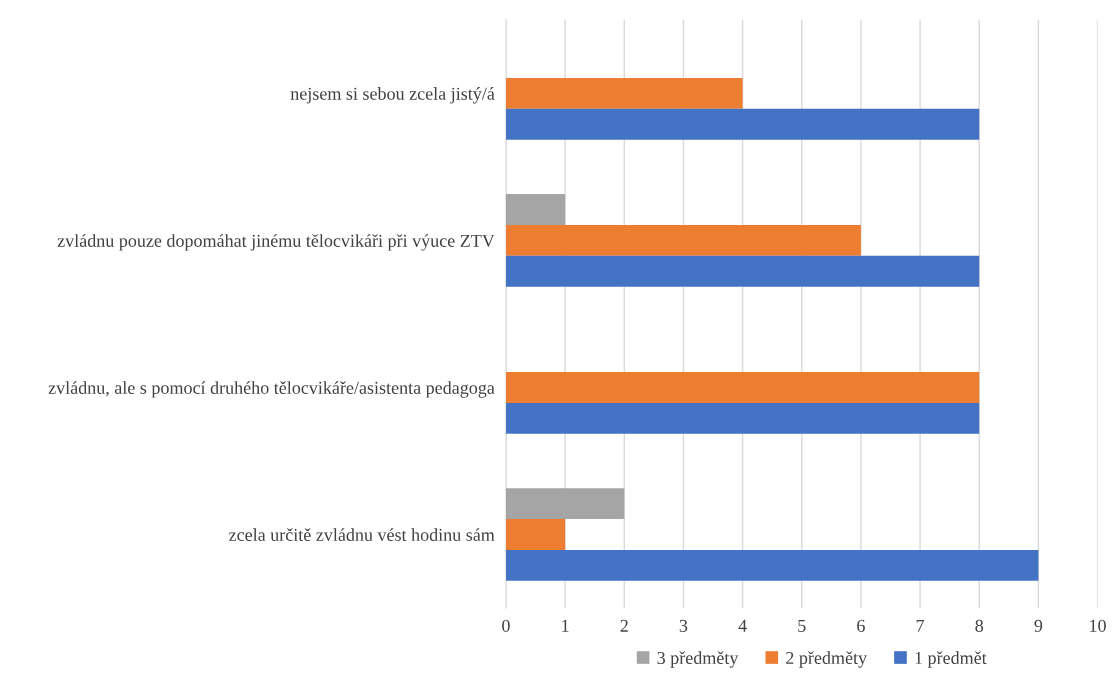  Describe the element at coordinates (742, 625) in the screenshot. I see `x-tick-label: 4` at that location.